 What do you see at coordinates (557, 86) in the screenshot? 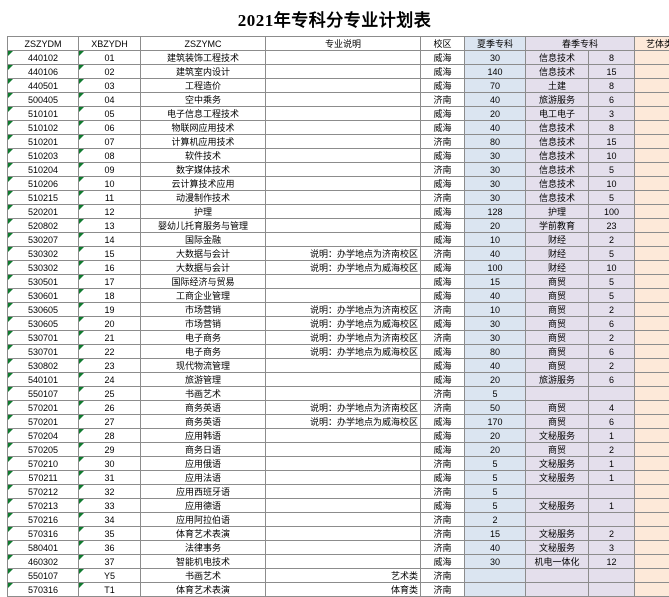
I see `cell-spring-category: 土建` at bounding box center [557, 86].